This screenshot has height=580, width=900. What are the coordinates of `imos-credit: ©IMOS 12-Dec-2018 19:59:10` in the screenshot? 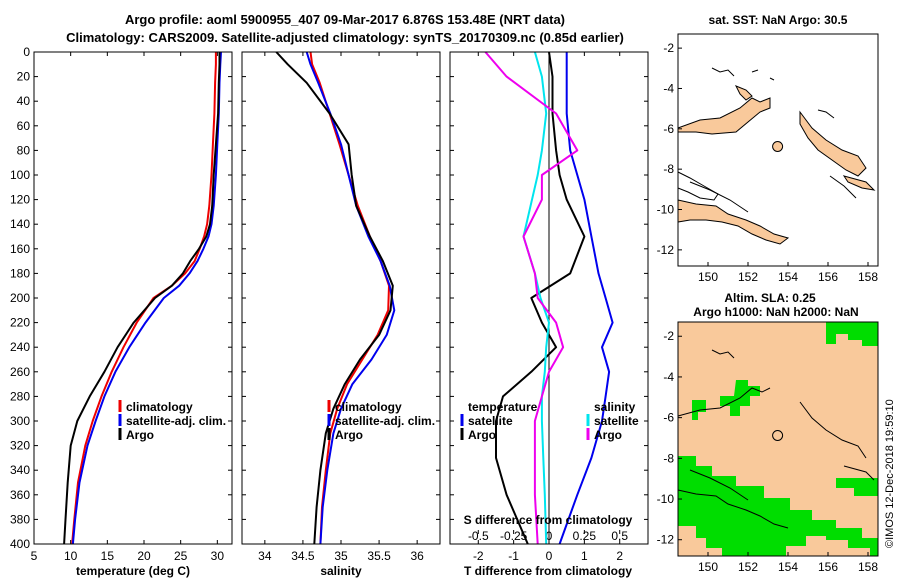 It's located at (890, 473).